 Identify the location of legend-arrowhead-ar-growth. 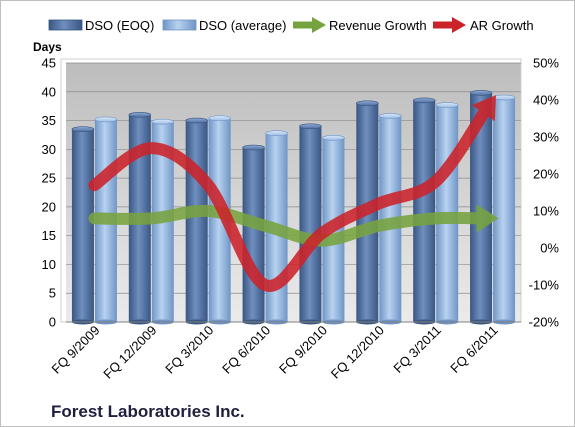
(459, 25).